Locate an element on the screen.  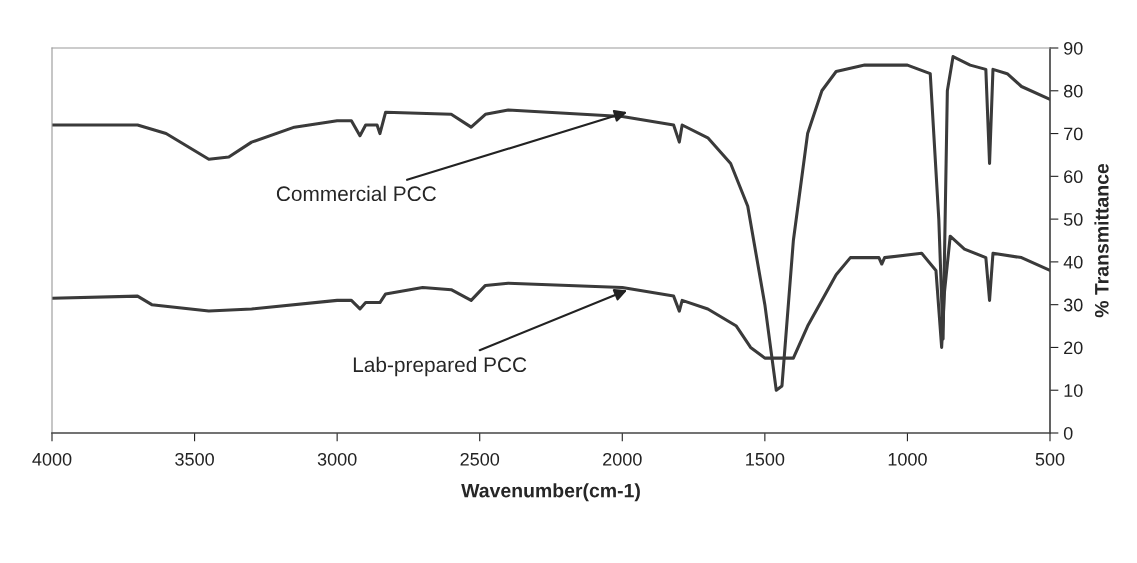
y-tick-label: 80 is located at coordinates (1073, 91).